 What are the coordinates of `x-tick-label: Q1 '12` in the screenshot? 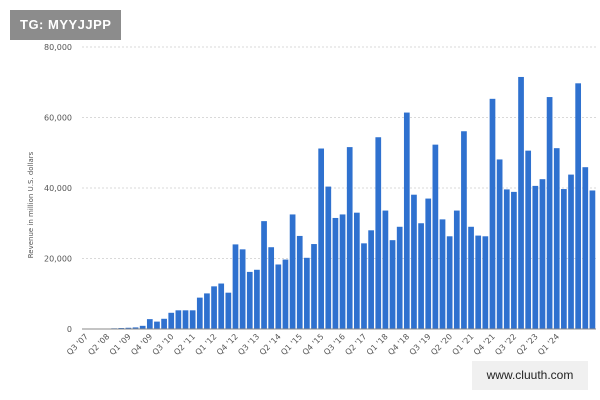 It's located at (206, 344).